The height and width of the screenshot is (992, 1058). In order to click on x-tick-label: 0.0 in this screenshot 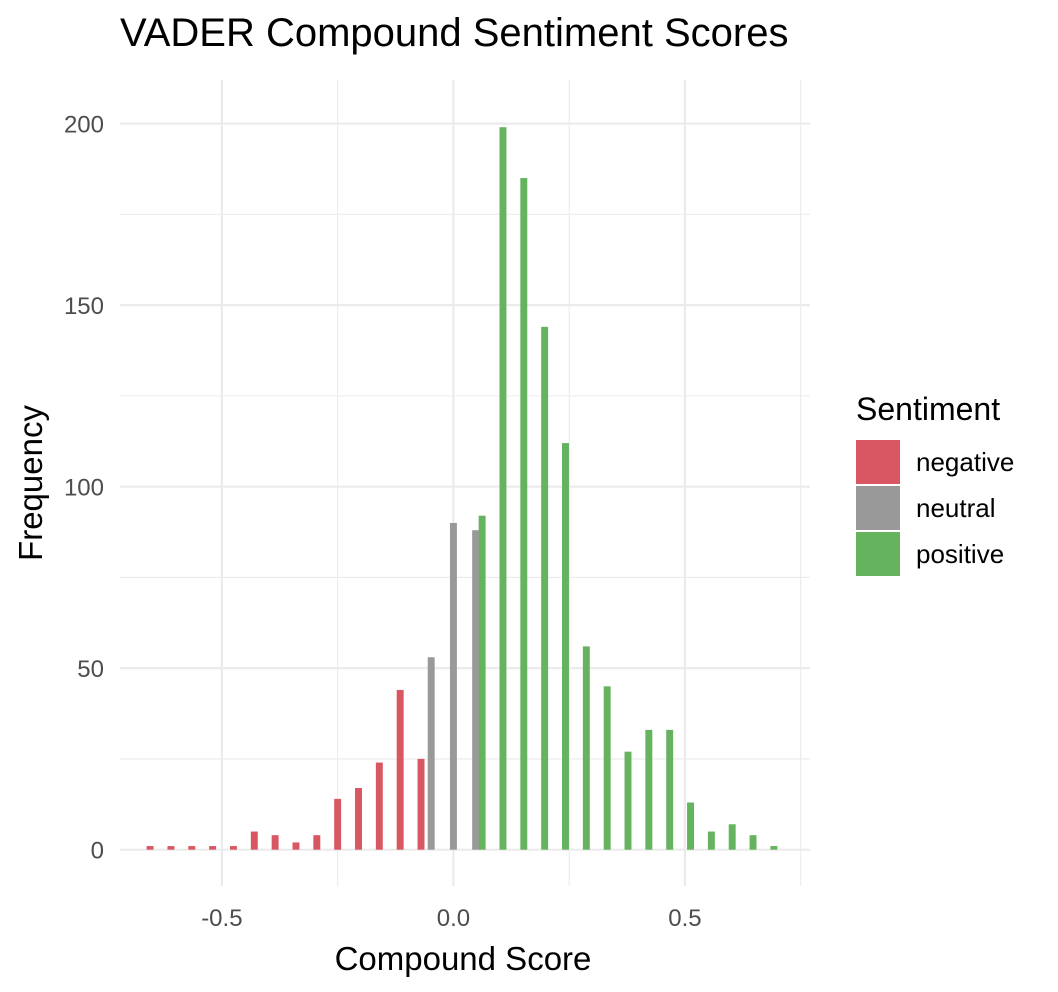, I will do `click(453, 918)`.